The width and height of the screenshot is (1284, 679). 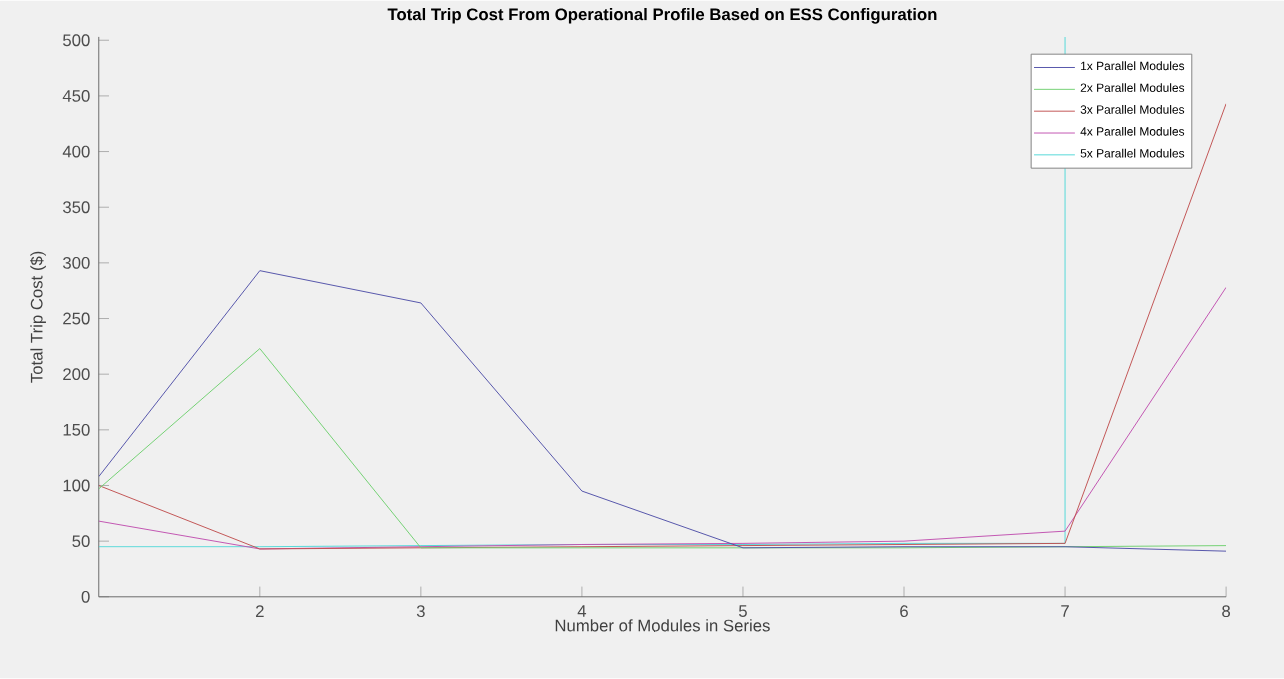 What do you see at coordinates (85, 597) in the screenshot?
I see `y-tick-label: 0` at bounding box center [85, 597].